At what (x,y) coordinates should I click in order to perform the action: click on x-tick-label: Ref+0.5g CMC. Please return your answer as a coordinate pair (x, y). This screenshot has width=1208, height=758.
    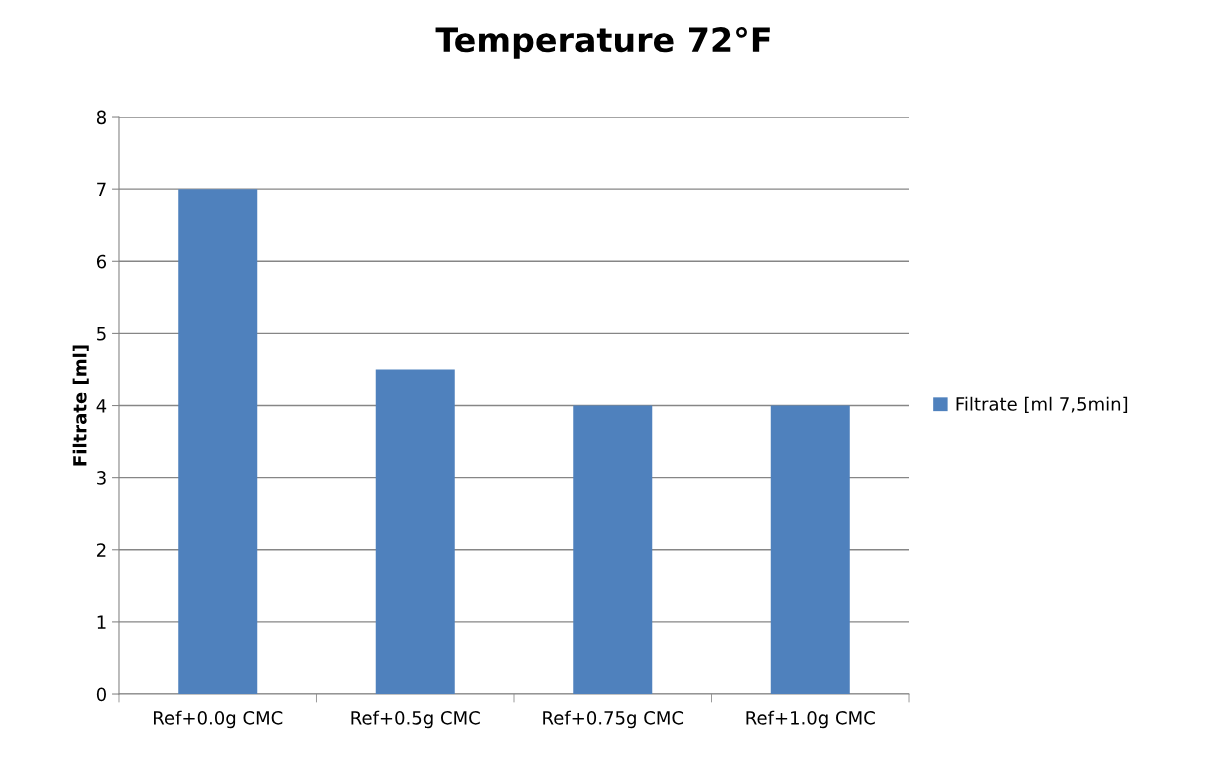
    Looking at the image, I should click on (415, 719).